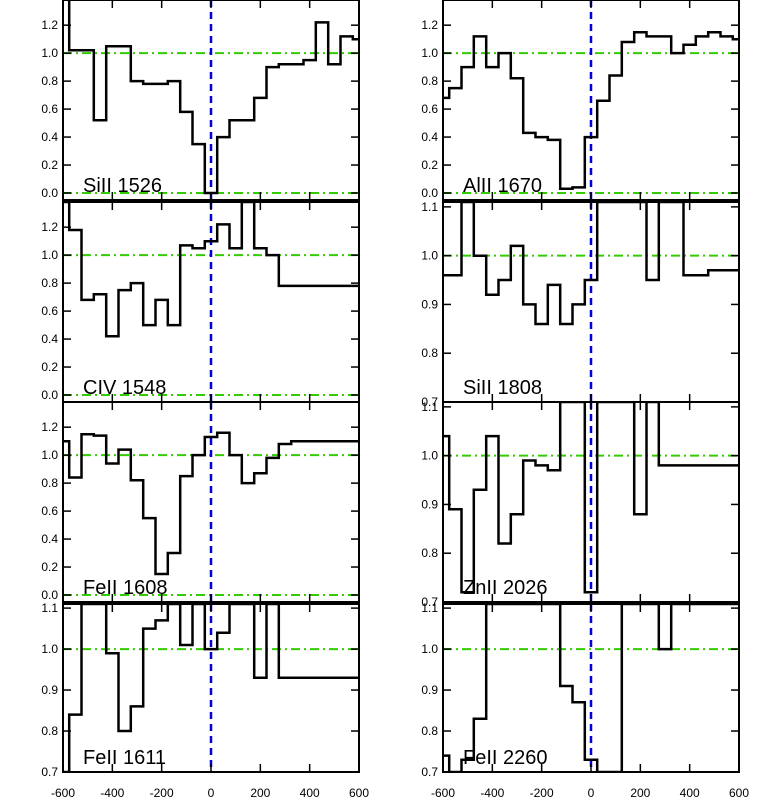 This screenshot has width=761, height=807. What do you see at coordinates (124, 758) in the screenshot?
I see `line-label: FeII 1611` at bounding box center [124, 758].